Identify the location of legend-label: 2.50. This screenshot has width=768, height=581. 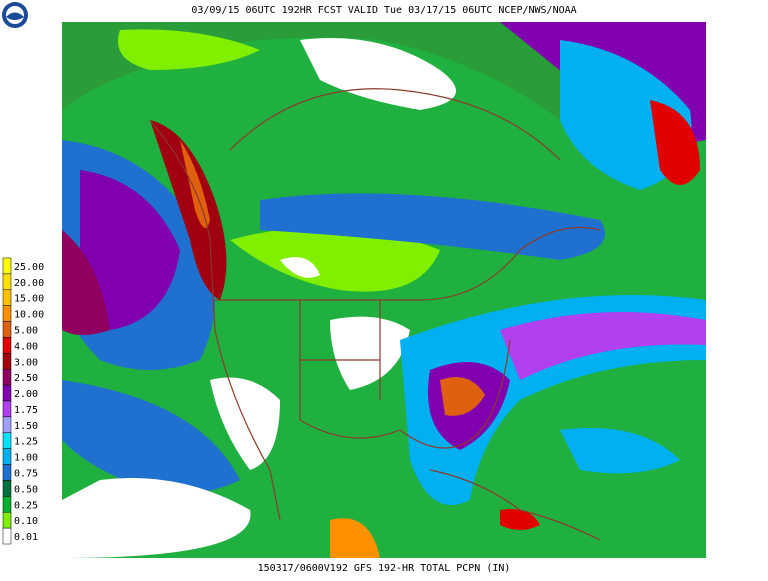
(26, 378).